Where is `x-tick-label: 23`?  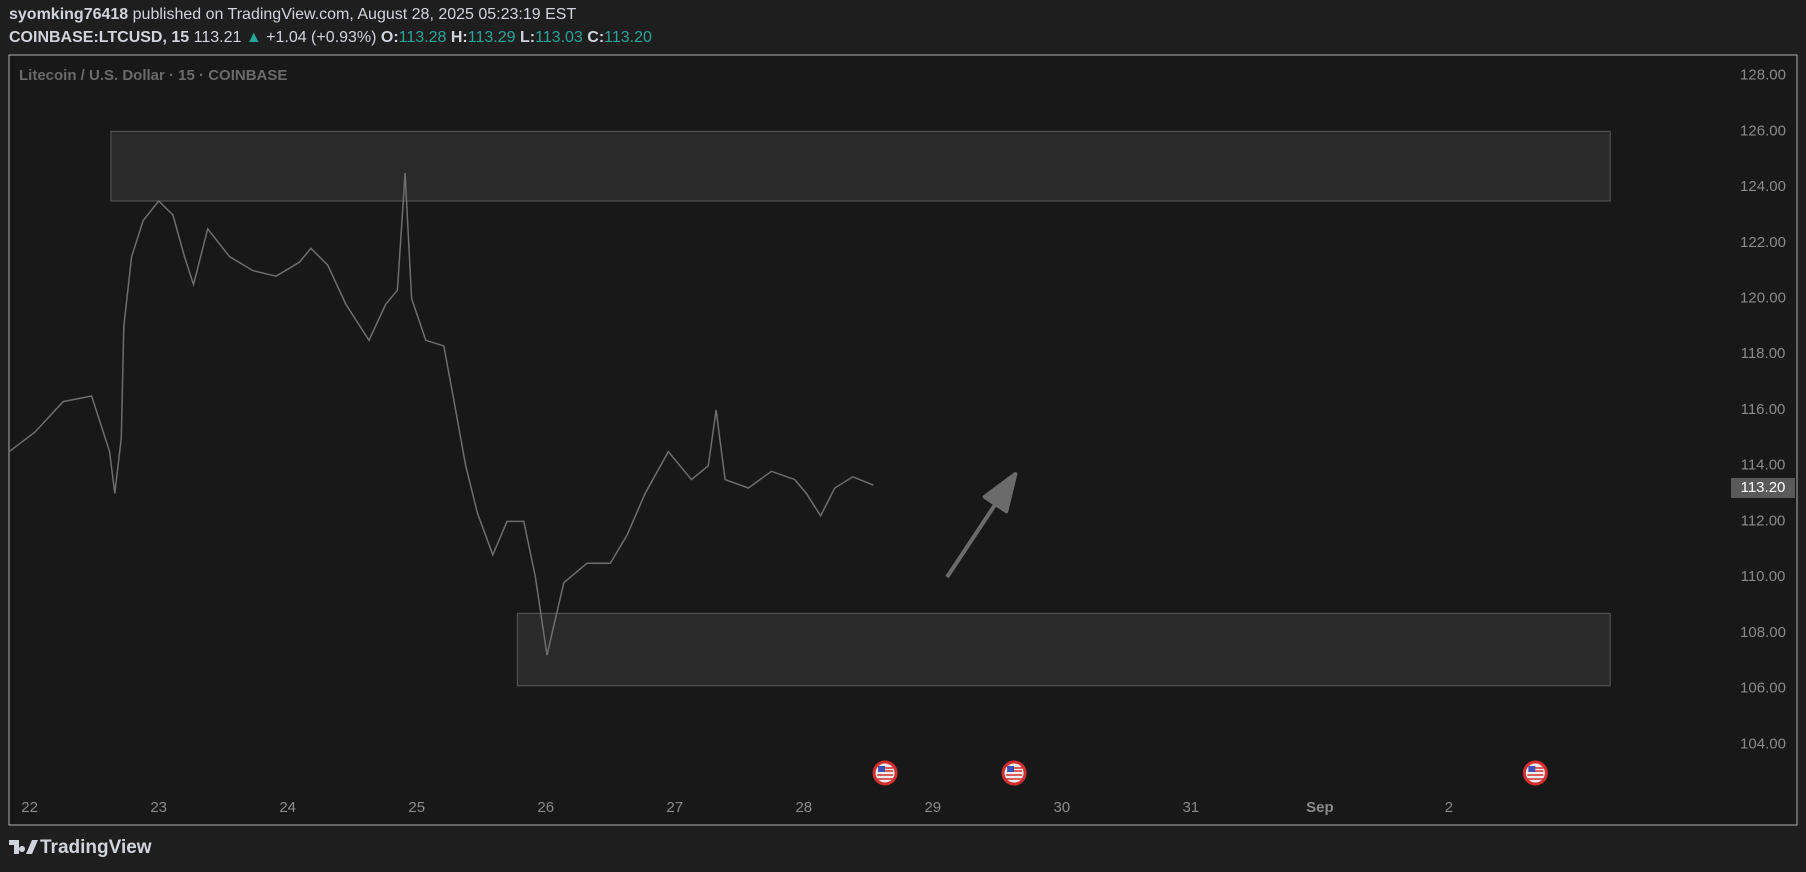
x-tick-label: 23 is located at coordinates (158, 807).